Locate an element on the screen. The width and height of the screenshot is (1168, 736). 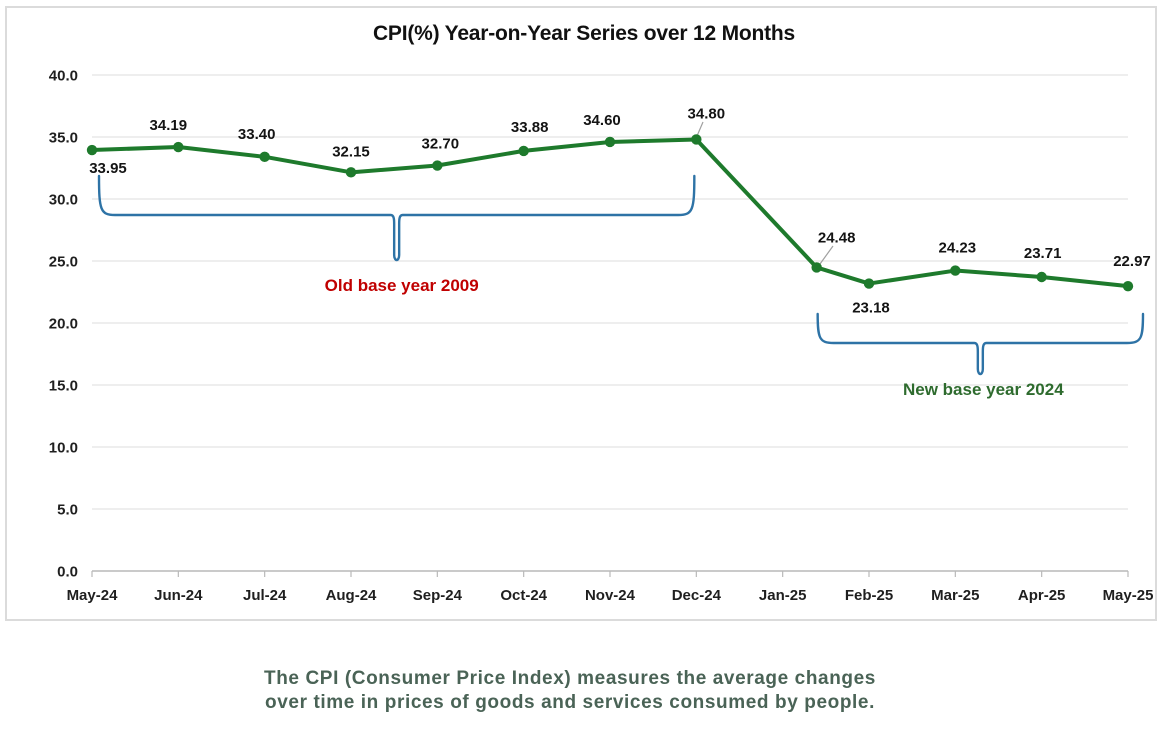
data-point-label: 23.18 is located at coordinates (871, 308).